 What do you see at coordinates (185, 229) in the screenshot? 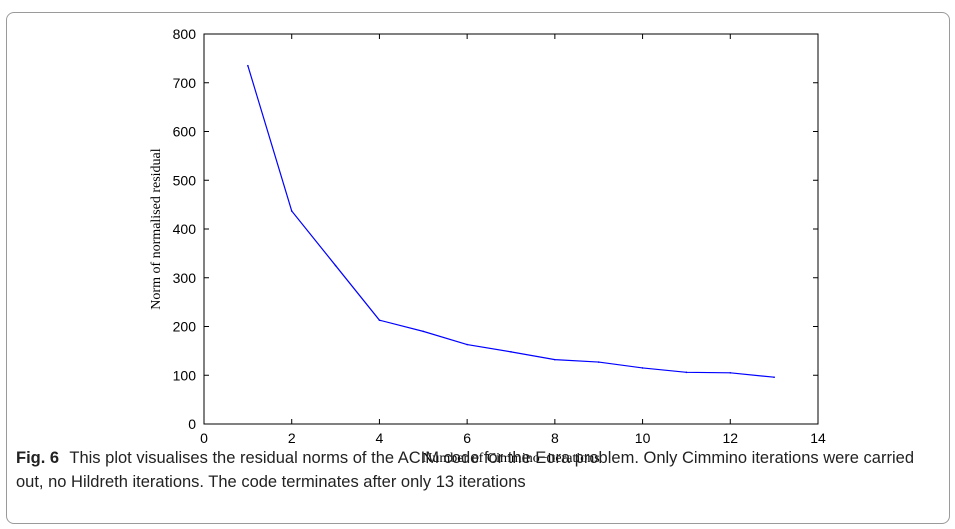
I see `y-tick-label: 400` at bounding box center [185, 229].